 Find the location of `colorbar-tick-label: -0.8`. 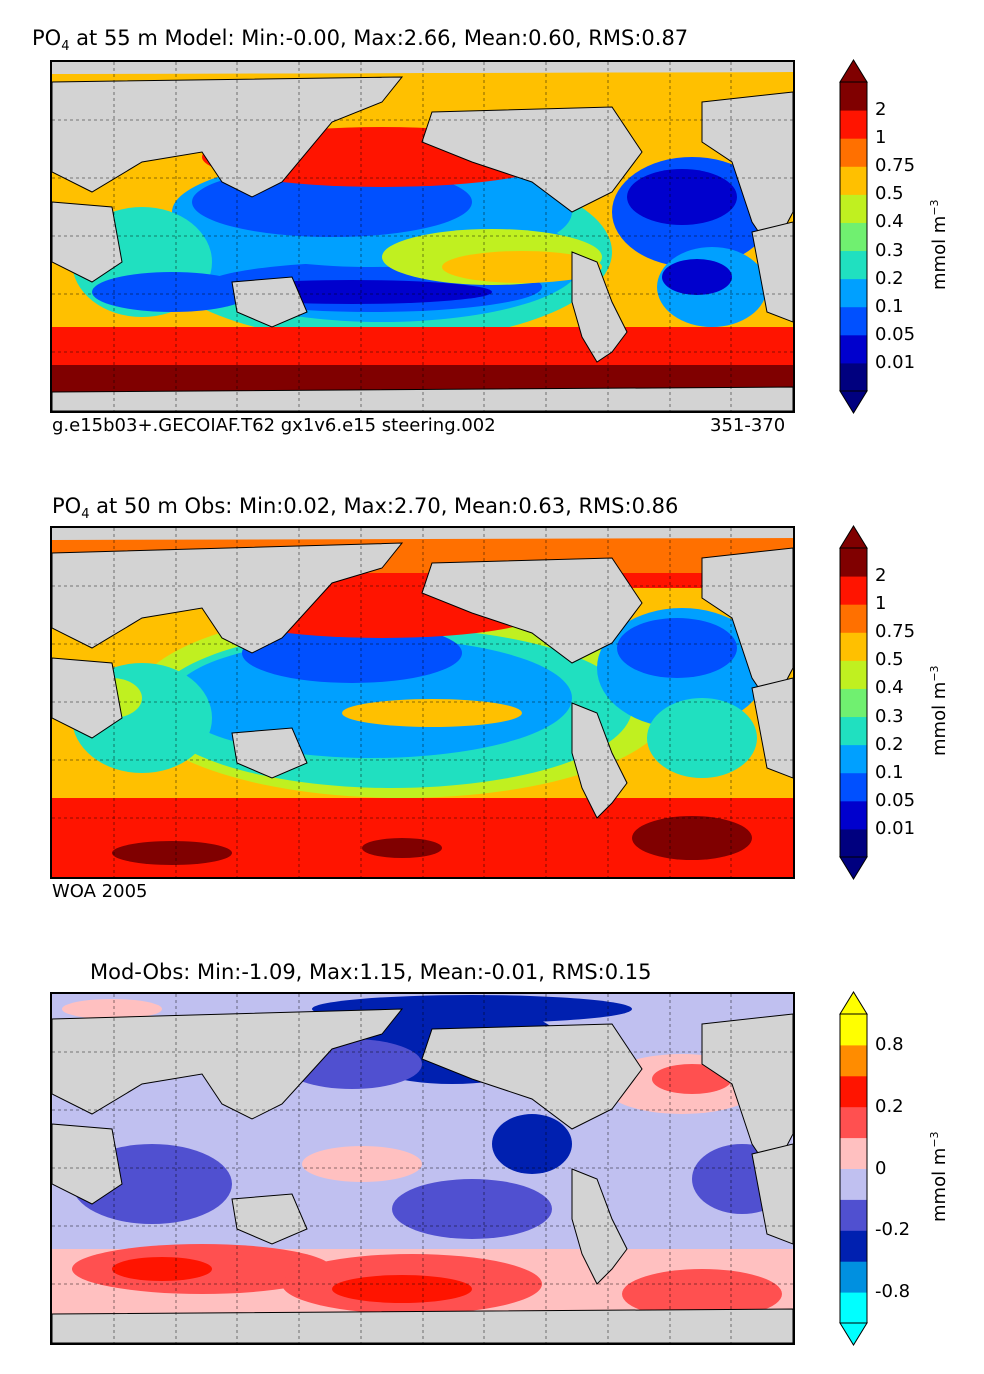

colorbar-tick-label: -0.8 is located at coordinates (893, 1292).